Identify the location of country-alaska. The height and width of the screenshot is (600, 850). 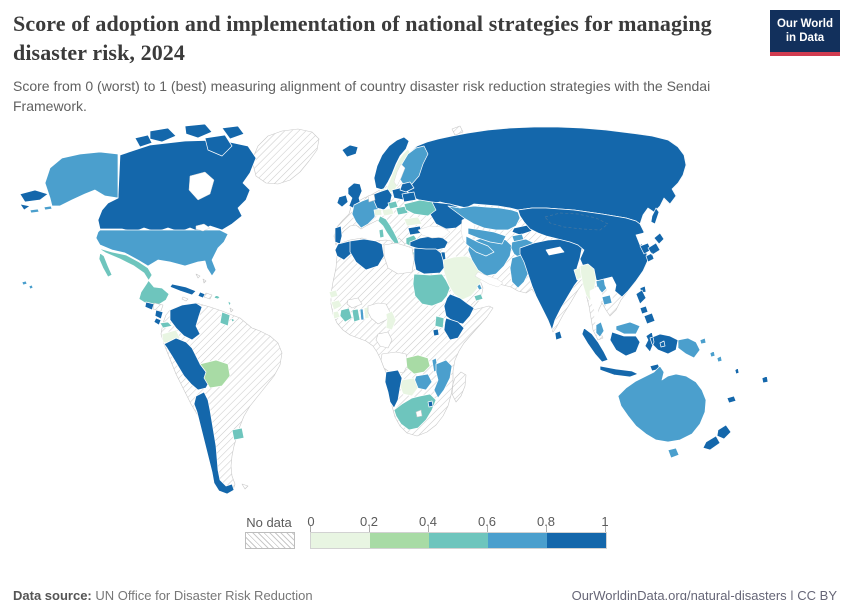
(81, 179).